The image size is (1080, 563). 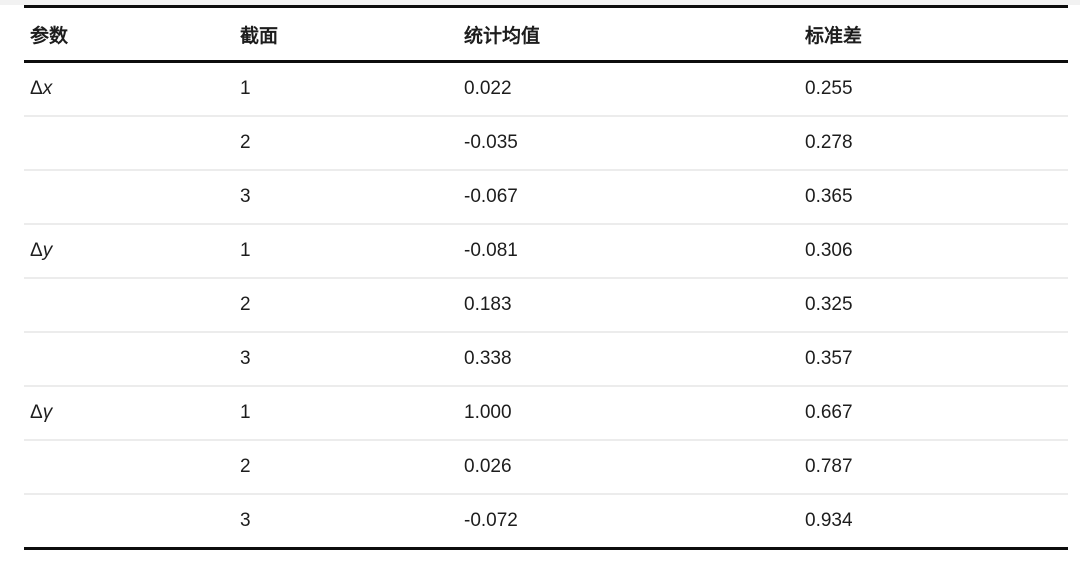 I want to click on table-row: 2 -0.035 0.278, so click(x=546, y=143).